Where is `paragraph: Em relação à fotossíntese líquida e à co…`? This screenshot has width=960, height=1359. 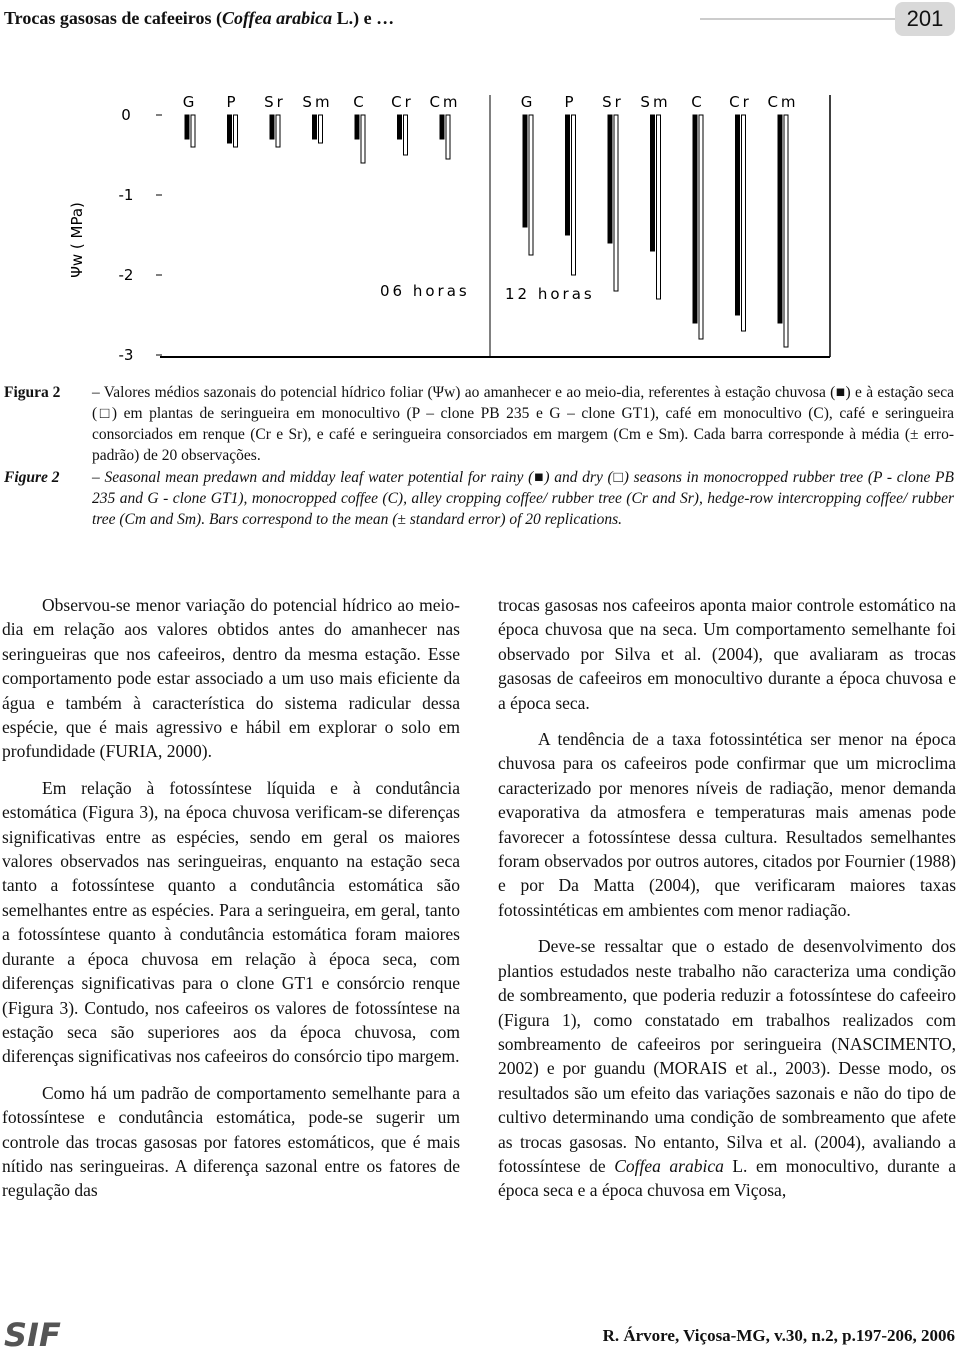 paragraph: Em relação à fotossíntese líquida e à co… is located at coordinates (231, 922).